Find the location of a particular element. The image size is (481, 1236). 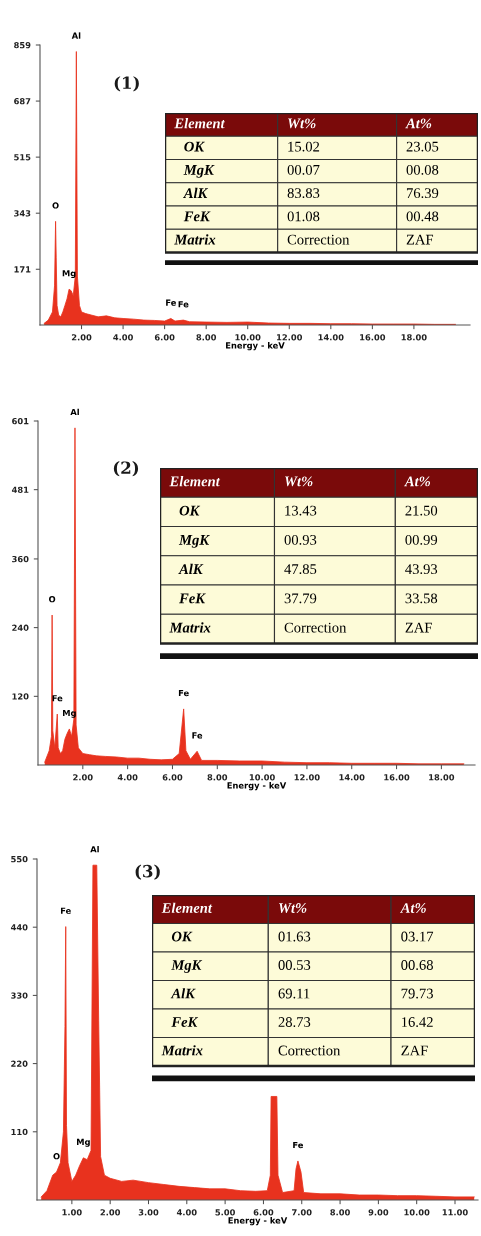

annotation: Mg is located at coordinates (83, 1142).